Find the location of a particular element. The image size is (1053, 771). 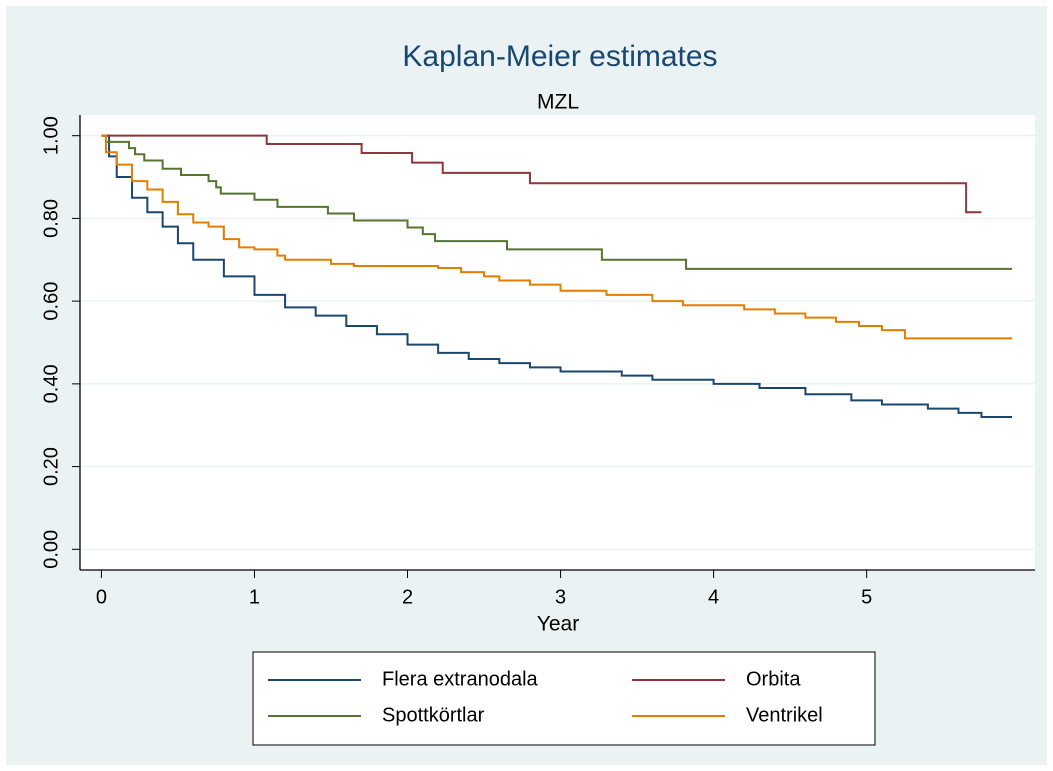

x-tick-label: 1 is located at coordinates (254, 597).